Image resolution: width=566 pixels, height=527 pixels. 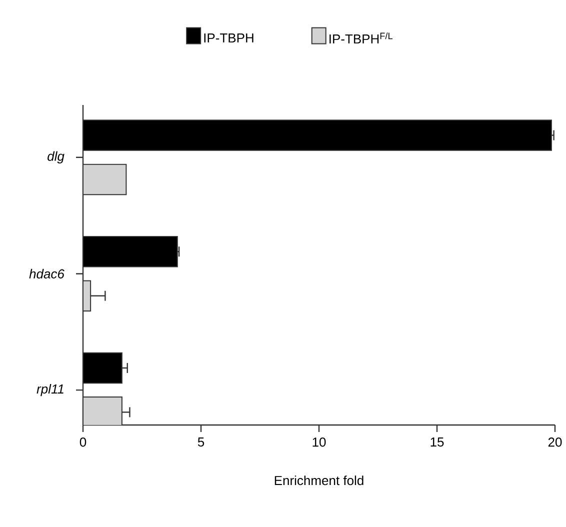 What do you see at coordinates (56, 157) in the screenshot?
I see `y-tick-label: dlg` at bounding box center [56, 157].